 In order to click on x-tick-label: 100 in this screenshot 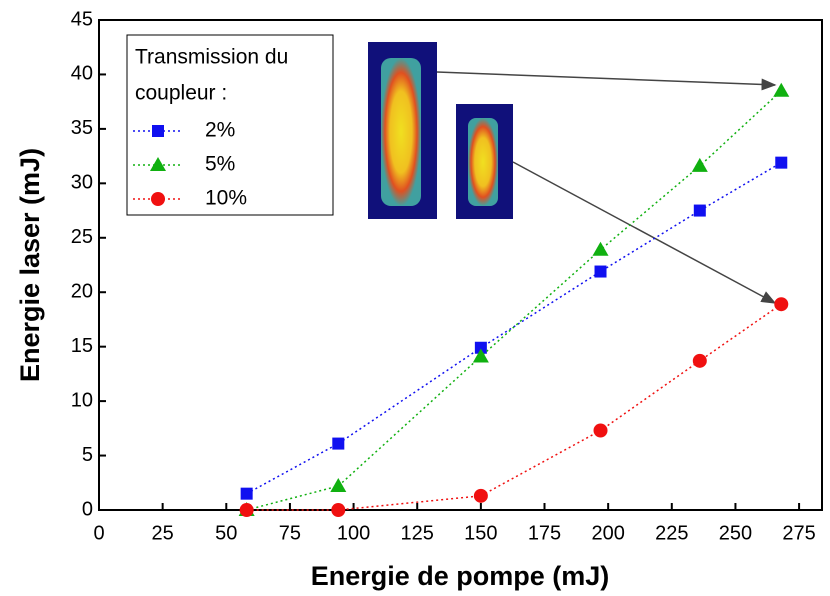, I will do `click(353, 533)`.